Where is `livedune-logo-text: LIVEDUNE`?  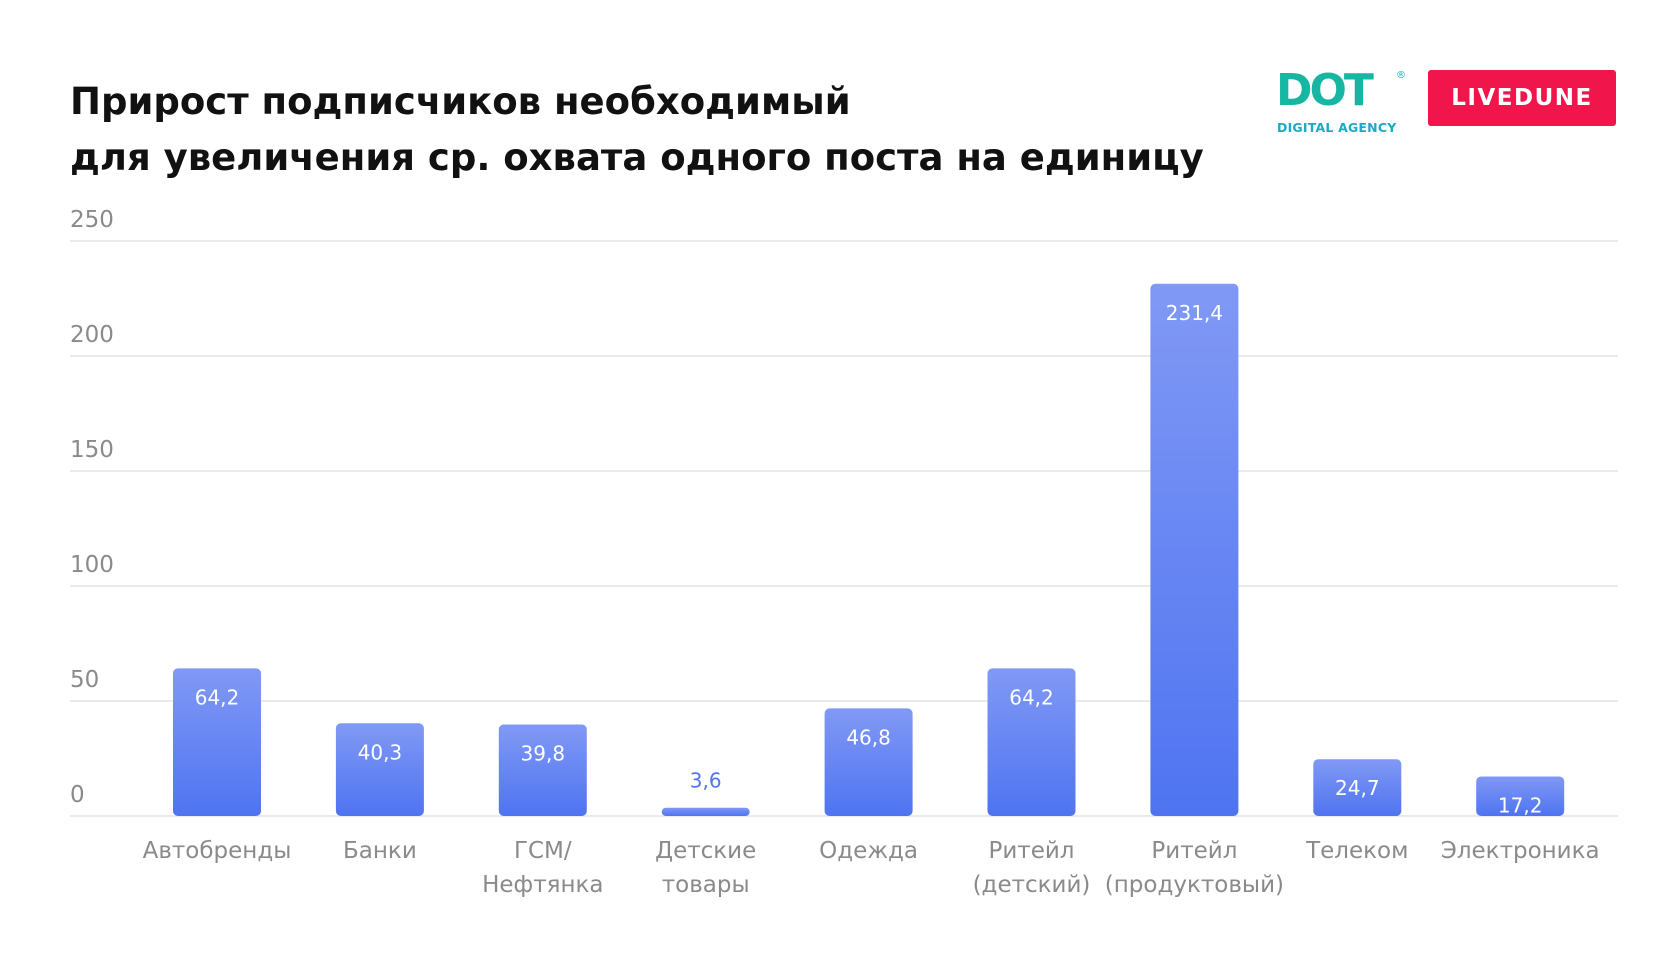 livedune-logo-text: LIVEDUNE is located at coordinates (1522, 98).